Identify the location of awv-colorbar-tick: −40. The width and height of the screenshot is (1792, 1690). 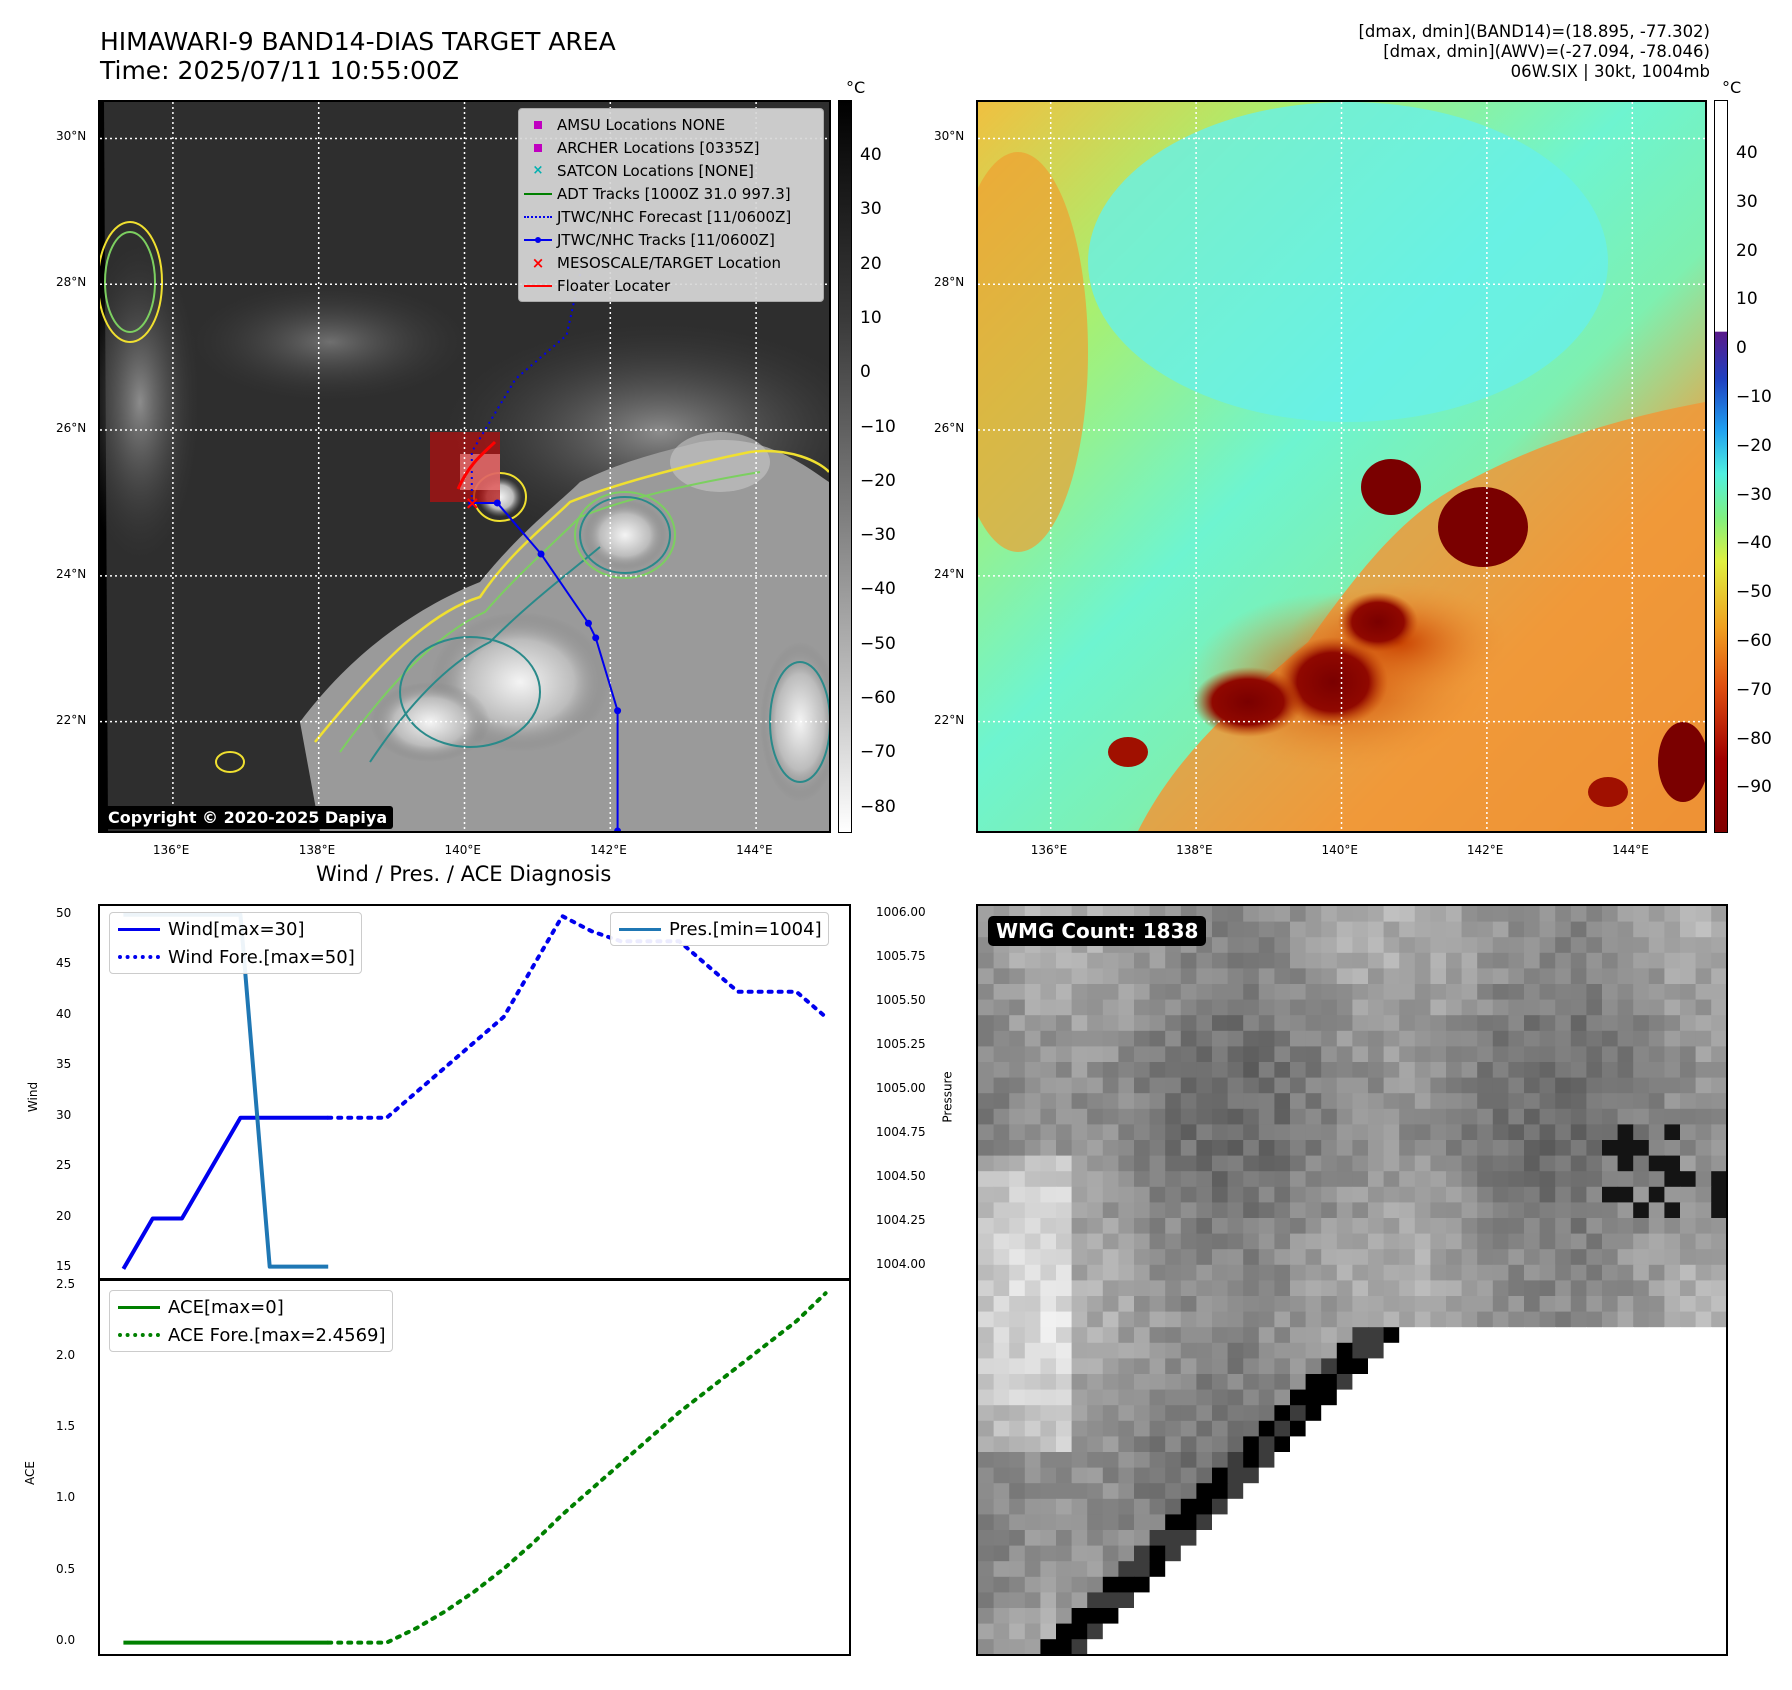
(1754, 543).